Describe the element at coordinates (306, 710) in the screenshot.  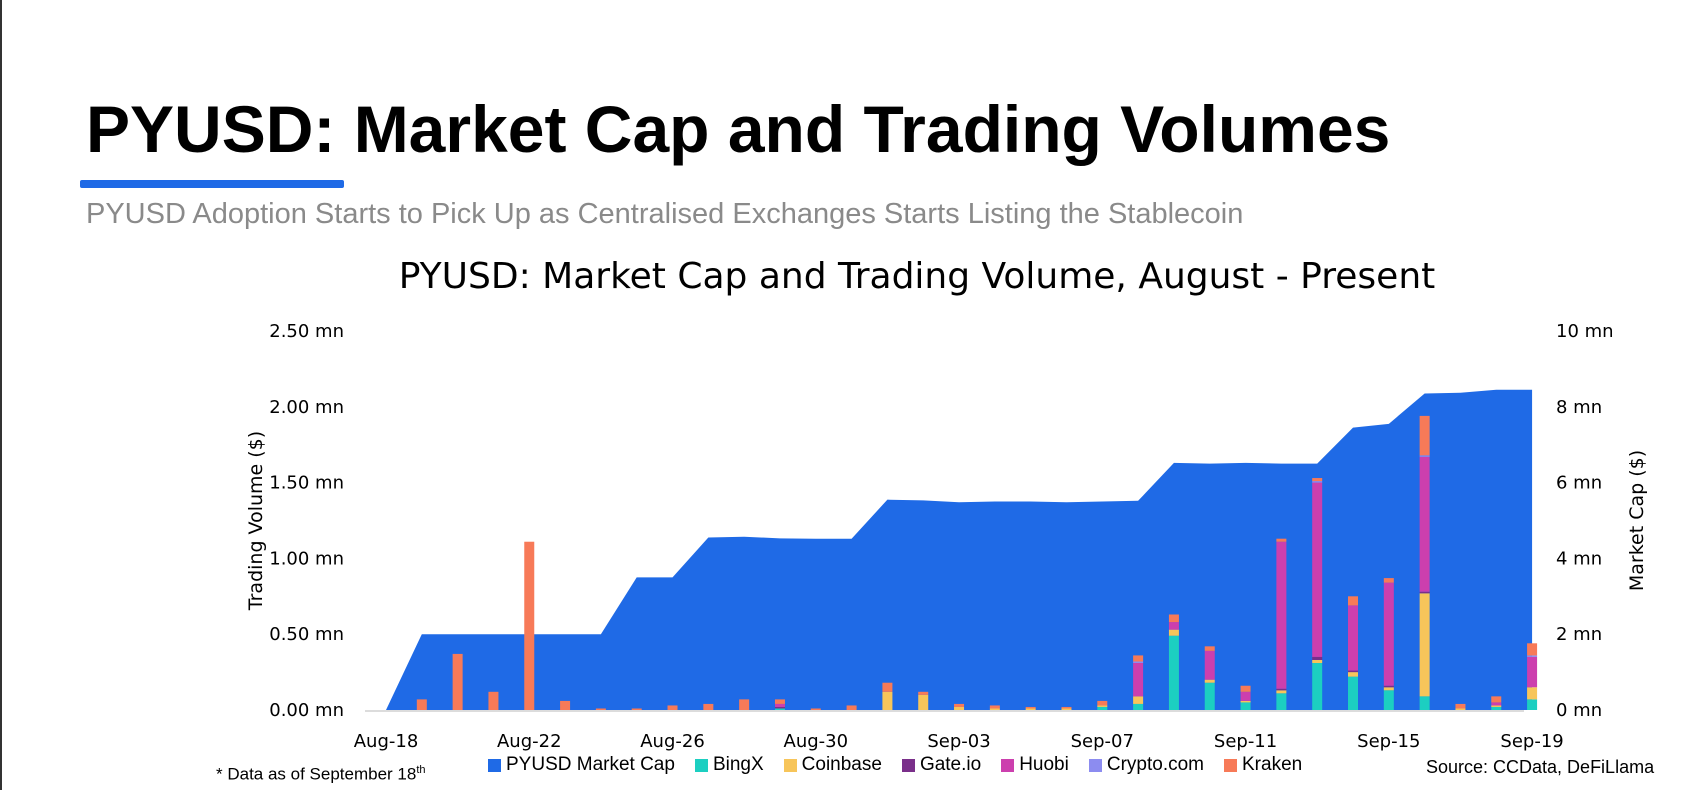
I see `y-left-tick-label: 0.00 mn` at that location.